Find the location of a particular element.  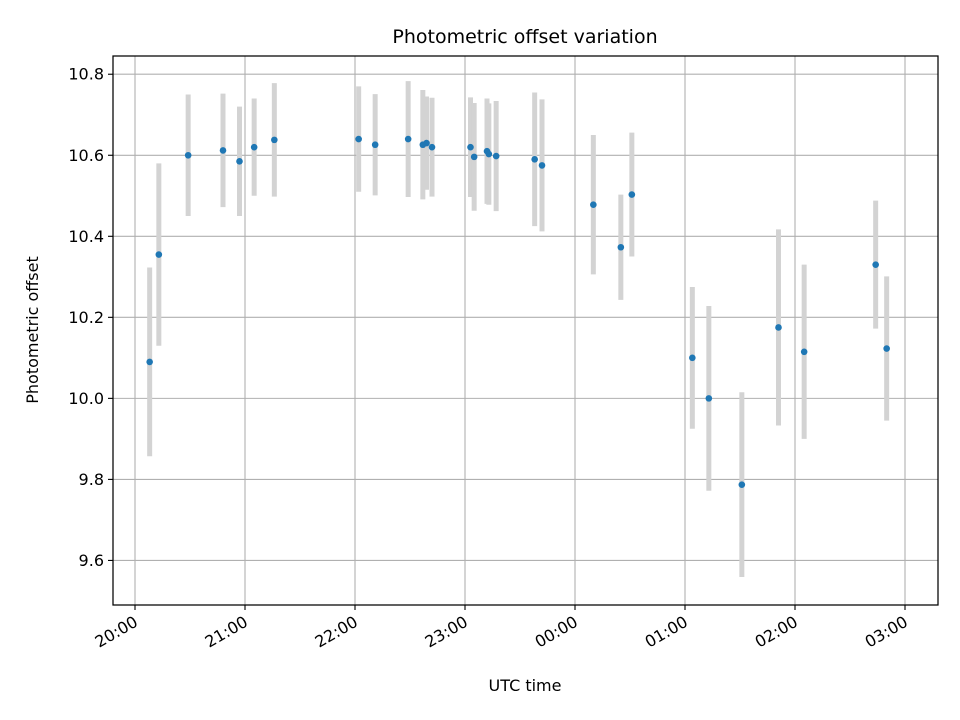

y-axis: 9.6 9.8 10.0 10.2 10.4 10.6 10.8 is located at coordinates (90, 317).